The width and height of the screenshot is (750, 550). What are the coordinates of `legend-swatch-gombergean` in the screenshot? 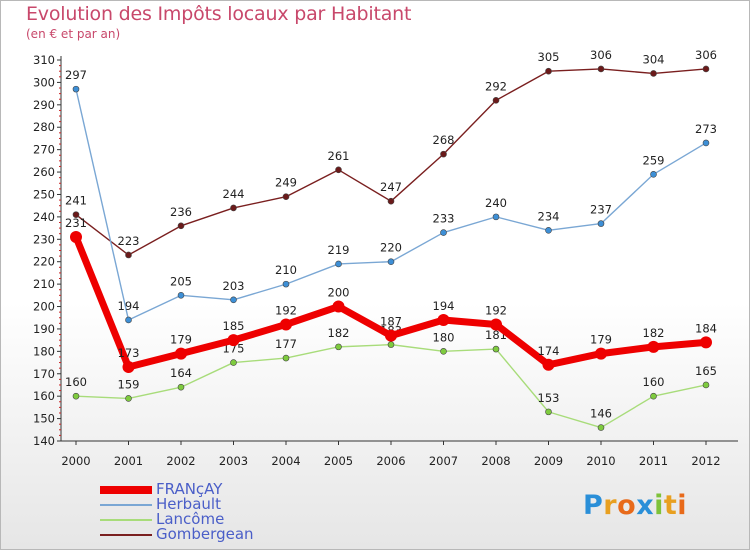 It's located at (126, 534).